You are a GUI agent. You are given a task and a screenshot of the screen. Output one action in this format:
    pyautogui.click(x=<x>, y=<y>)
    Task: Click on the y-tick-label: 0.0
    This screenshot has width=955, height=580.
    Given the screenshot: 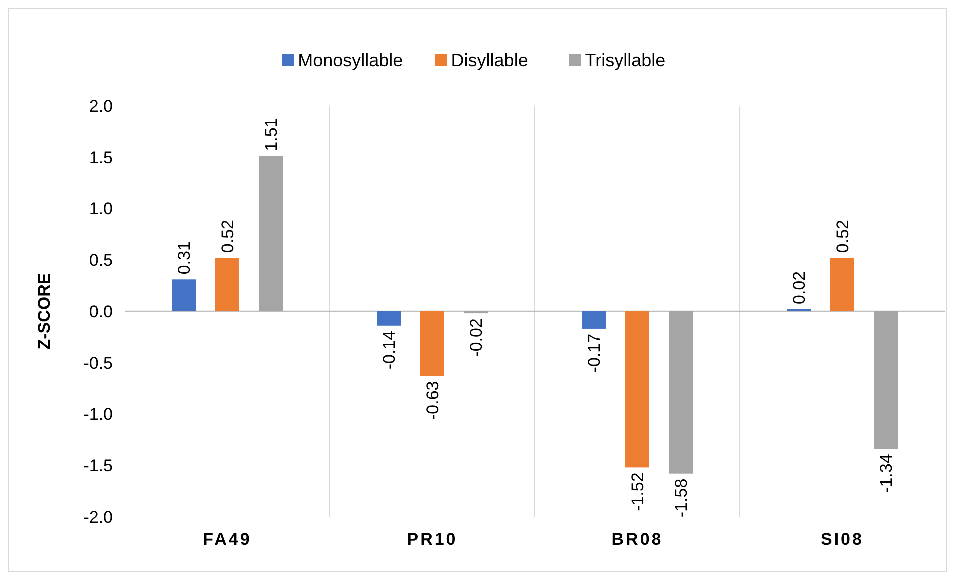 What is the action you would take?
    pyautogui.click(x=101, y=312)
    